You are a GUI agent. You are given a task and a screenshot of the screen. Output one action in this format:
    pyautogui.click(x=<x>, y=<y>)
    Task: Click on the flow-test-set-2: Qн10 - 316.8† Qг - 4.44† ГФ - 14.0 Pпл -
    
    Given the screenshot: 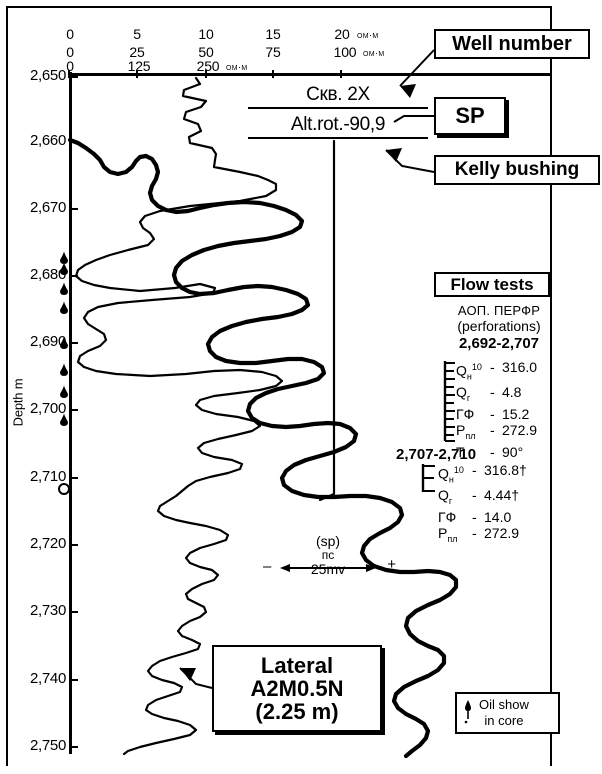 What is the action you would take?
    pyautogui.click(x=474, y=504)
    